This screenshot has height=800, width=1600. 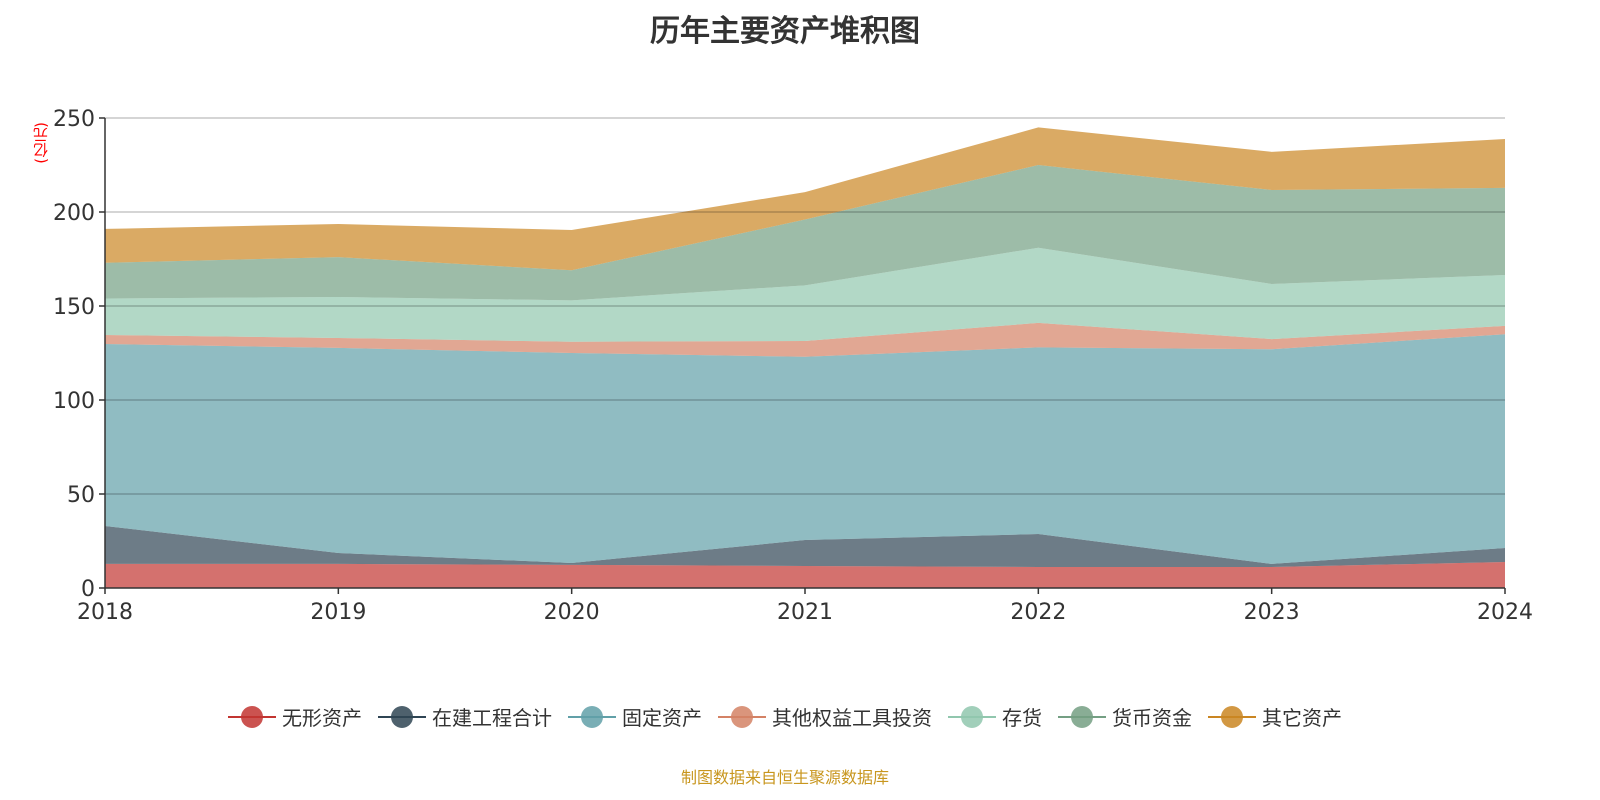 What do you see at coordinates (784, 777) in the screenshot?
I see `data-source-note: 制图数据来自恒生聚源数据库` at bounding box center [784, 777].